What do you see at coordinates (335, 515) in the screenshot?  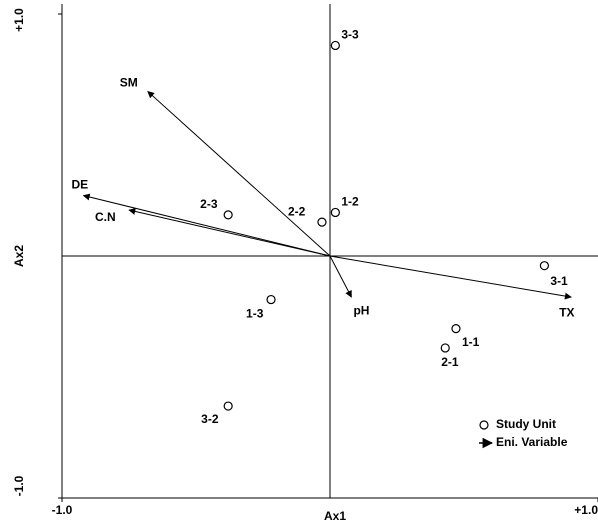 I see `x-axis-label: Ax1` at bounding box center [335, 515].